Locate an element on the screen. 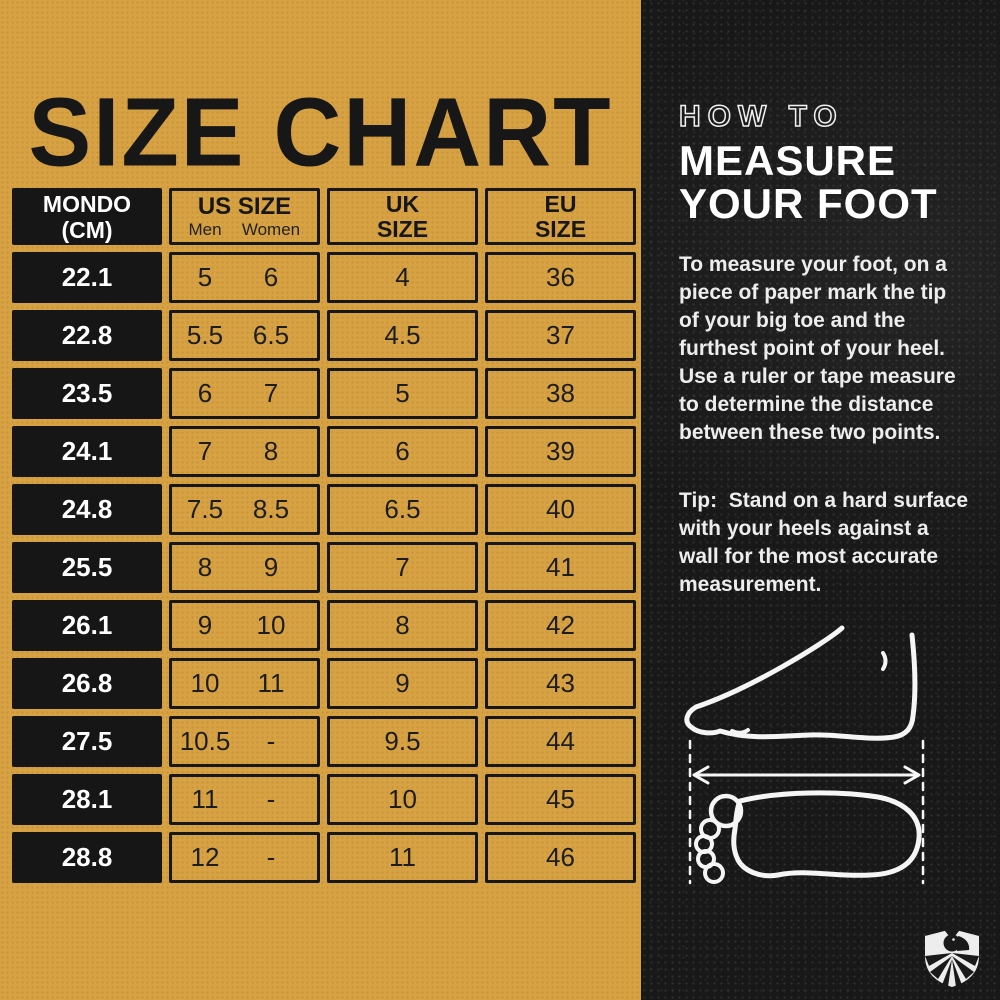 The image size is (1000, 1000). us-women-value: 6.5 is located at coordinates (271, 335).